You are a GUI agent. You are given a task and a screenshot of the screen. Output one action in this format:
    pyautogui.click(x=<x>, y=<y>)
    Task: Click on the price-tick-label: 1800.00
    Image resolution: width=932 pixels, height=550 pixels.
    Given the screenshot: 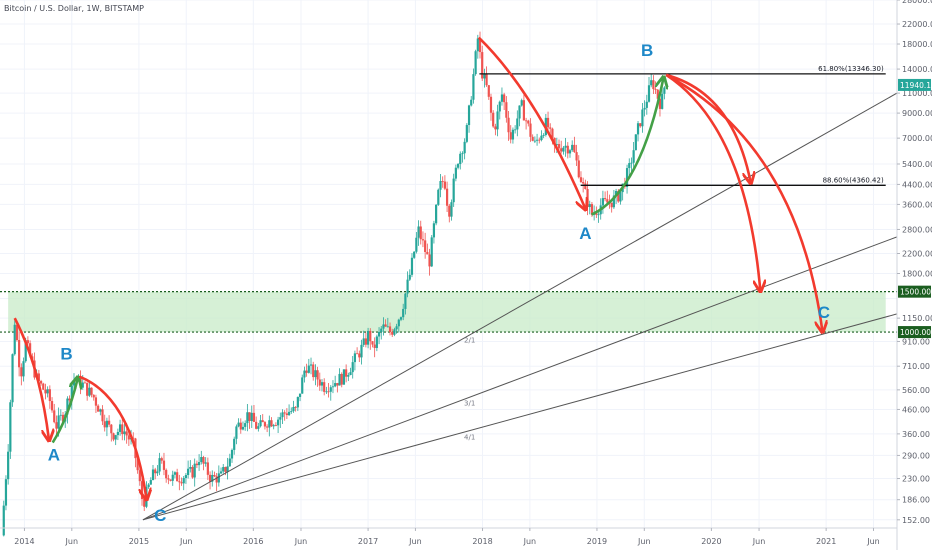 What is the action you would take?
    pyautogui.click(x=917, y=273)
    